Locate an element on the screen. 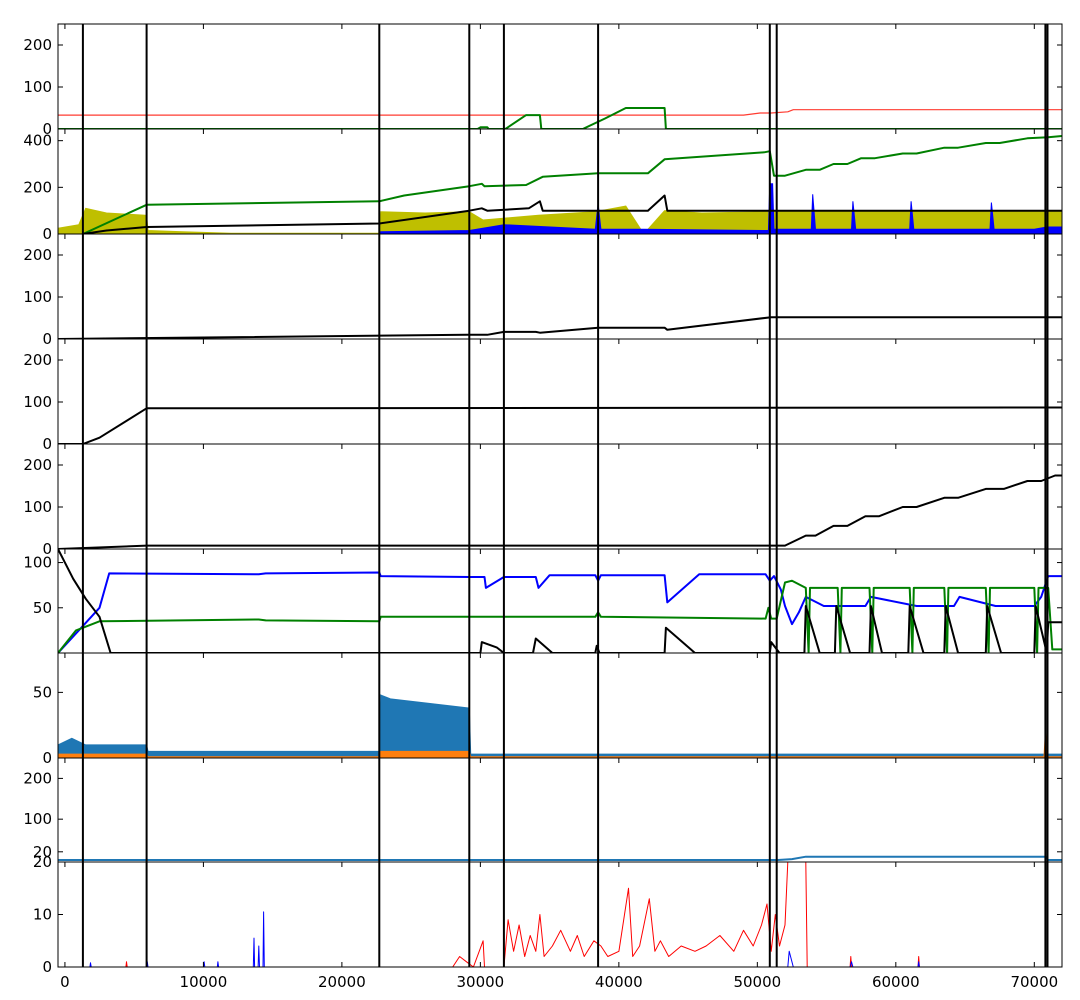 Image resolution: width=1080 pixels, height=1000 pixels. panel-5: 0 100 200 is located at coordinates (542, 507).